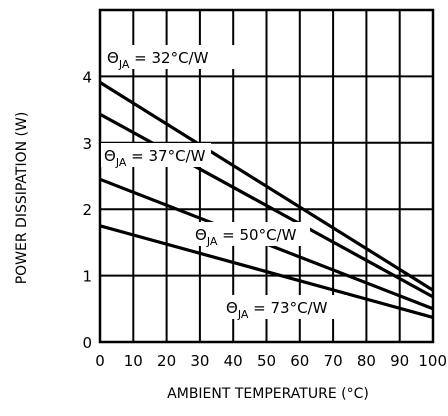 The height and width of the screenshot is (416, 448). I want to click on x-tick-label: 90, so click(399, 361).